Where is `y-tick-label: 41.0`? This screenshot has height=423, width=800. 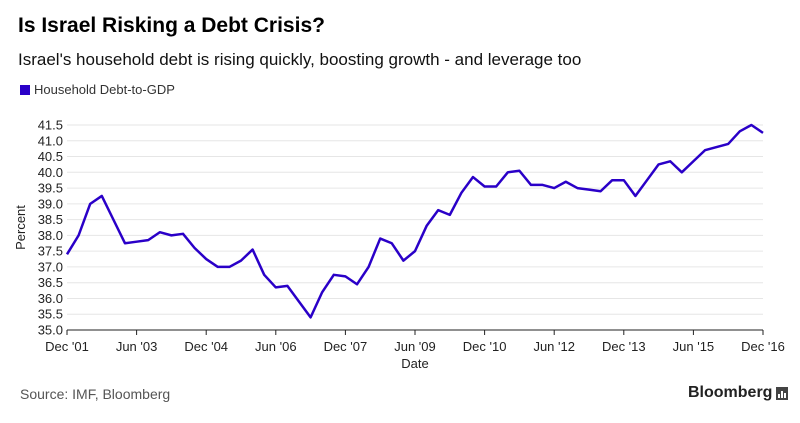
y-tick-label: 41.0 is located at coordinates (50, 140).